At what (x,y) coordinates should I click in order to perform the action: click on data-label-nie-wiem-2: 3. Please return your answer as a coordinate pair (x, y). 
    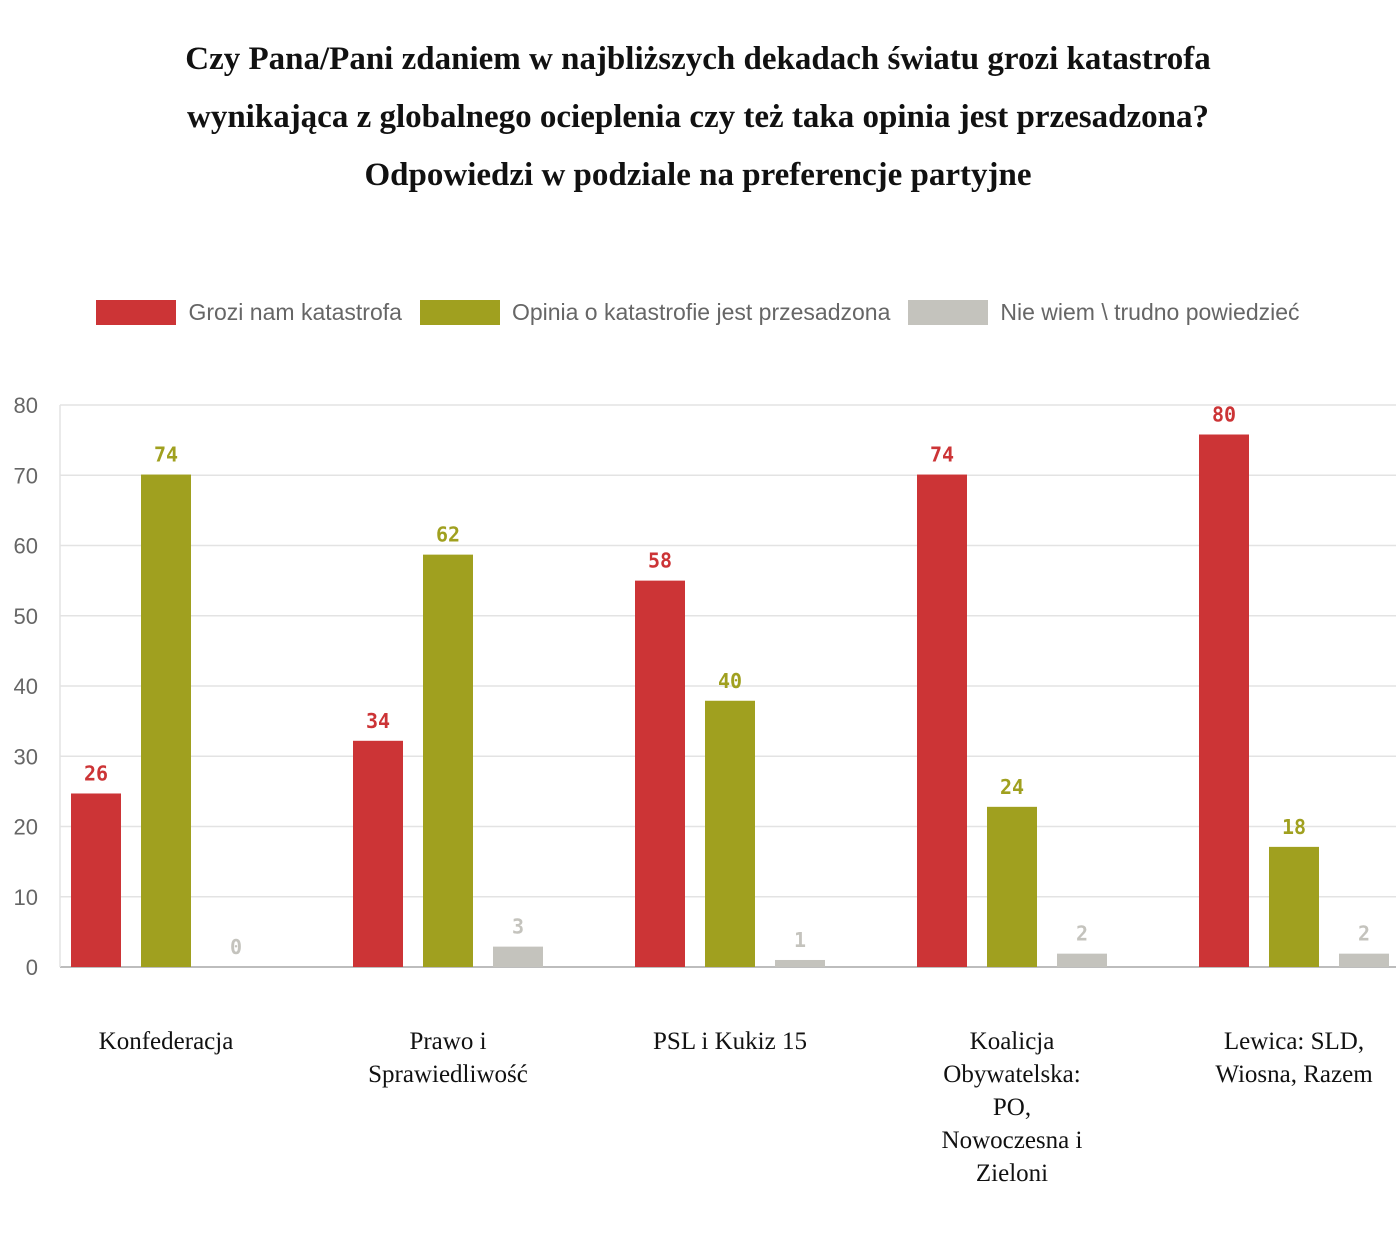
    Looking at the image, I should click on (518, 927).